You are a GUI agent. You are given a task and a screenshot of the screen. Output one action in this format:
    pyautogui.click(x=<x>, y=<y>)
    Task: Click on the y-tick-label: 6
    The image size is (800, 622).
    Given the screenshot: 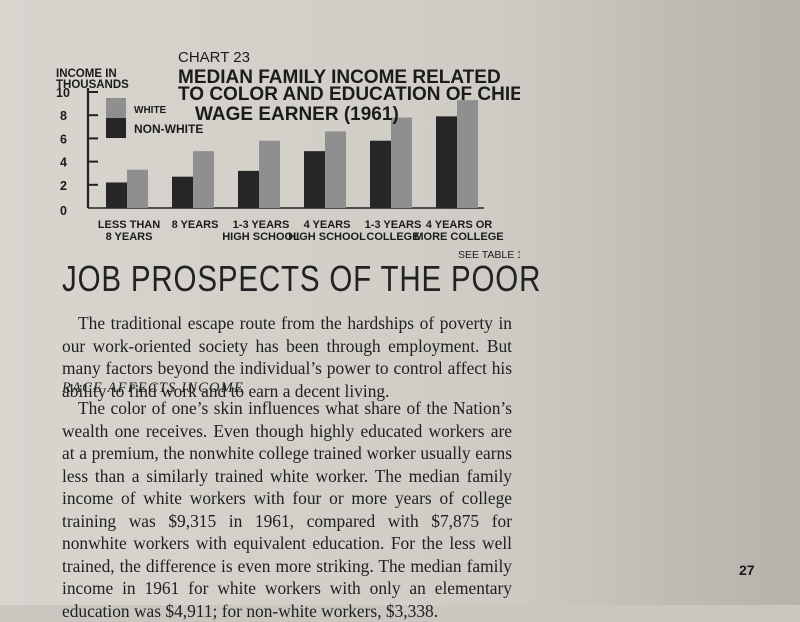 What is the action you would take?
    pyautogui.click(x=63, y=139)
    